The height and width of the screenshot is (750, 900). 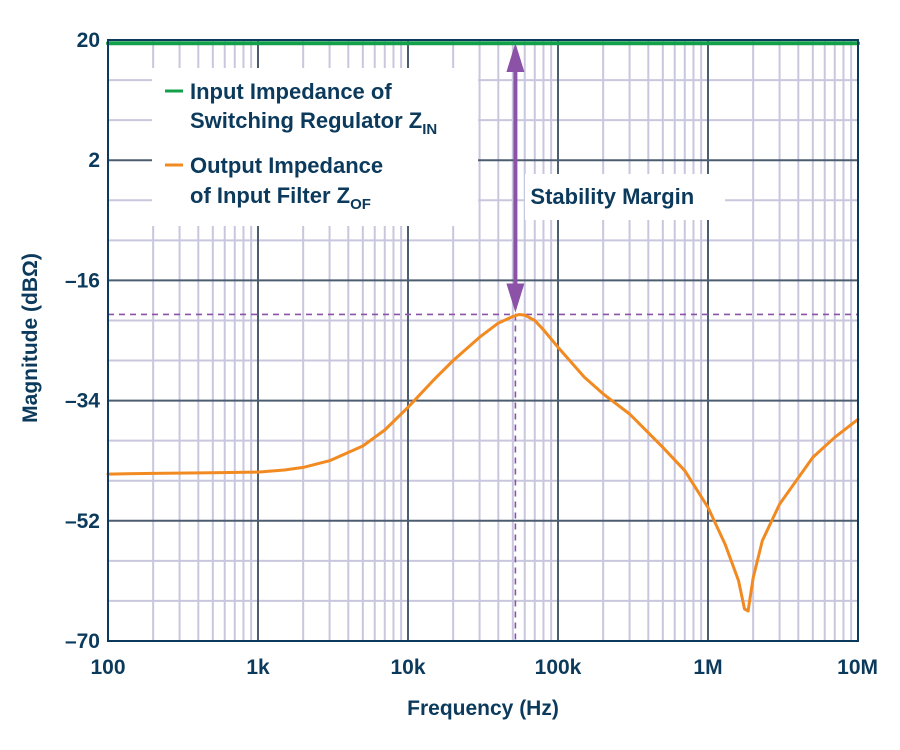 What do you see at coordinates (88, 40) in the screenshot?
I see `y-tick-label: 20` at bounding box center [88, 40].